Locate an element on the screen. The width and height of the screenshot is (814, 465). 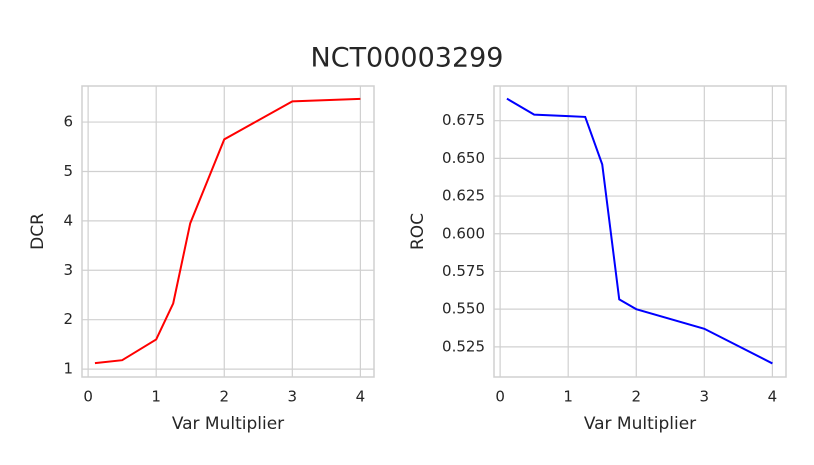
y-tick-label: 2 is located at coordinates (68, 319).